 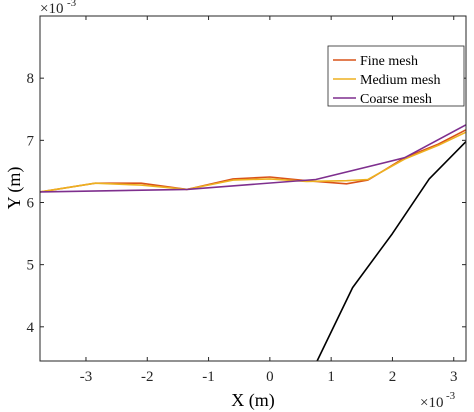 I want to click on x-tick-label: -2, so click(x=147, y=377).